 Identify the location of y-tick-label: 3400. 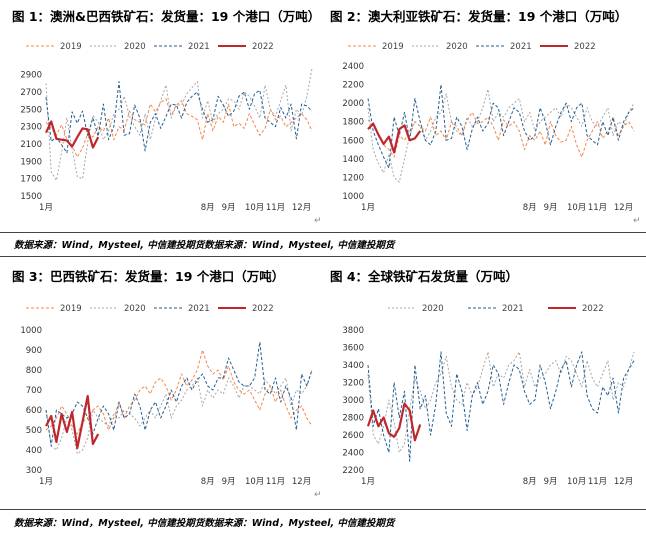
(353, 366).